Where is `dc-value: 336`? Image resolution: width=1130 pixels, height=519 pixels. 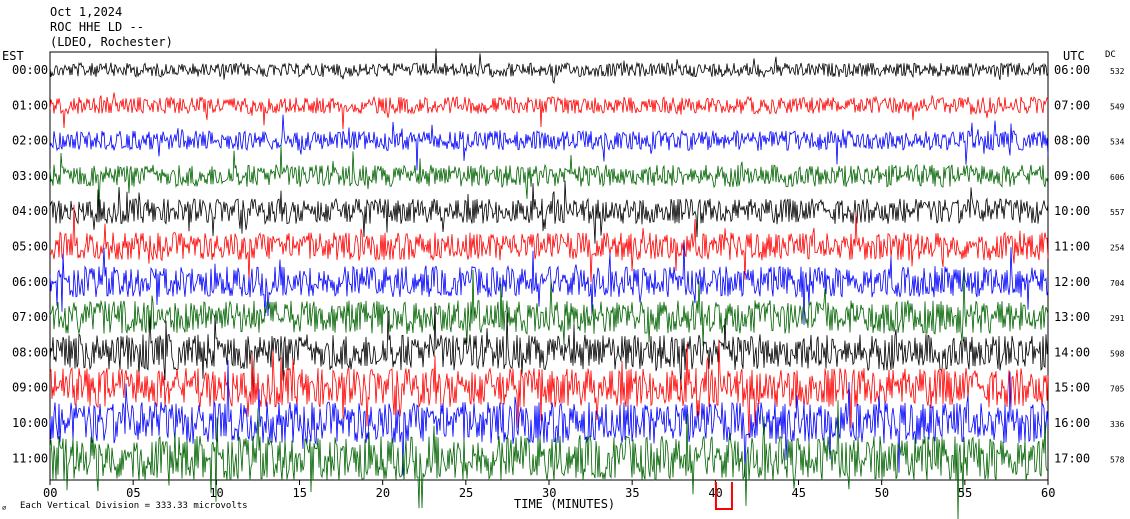
dc-value: 336 is located at coordinates (1117, 424).